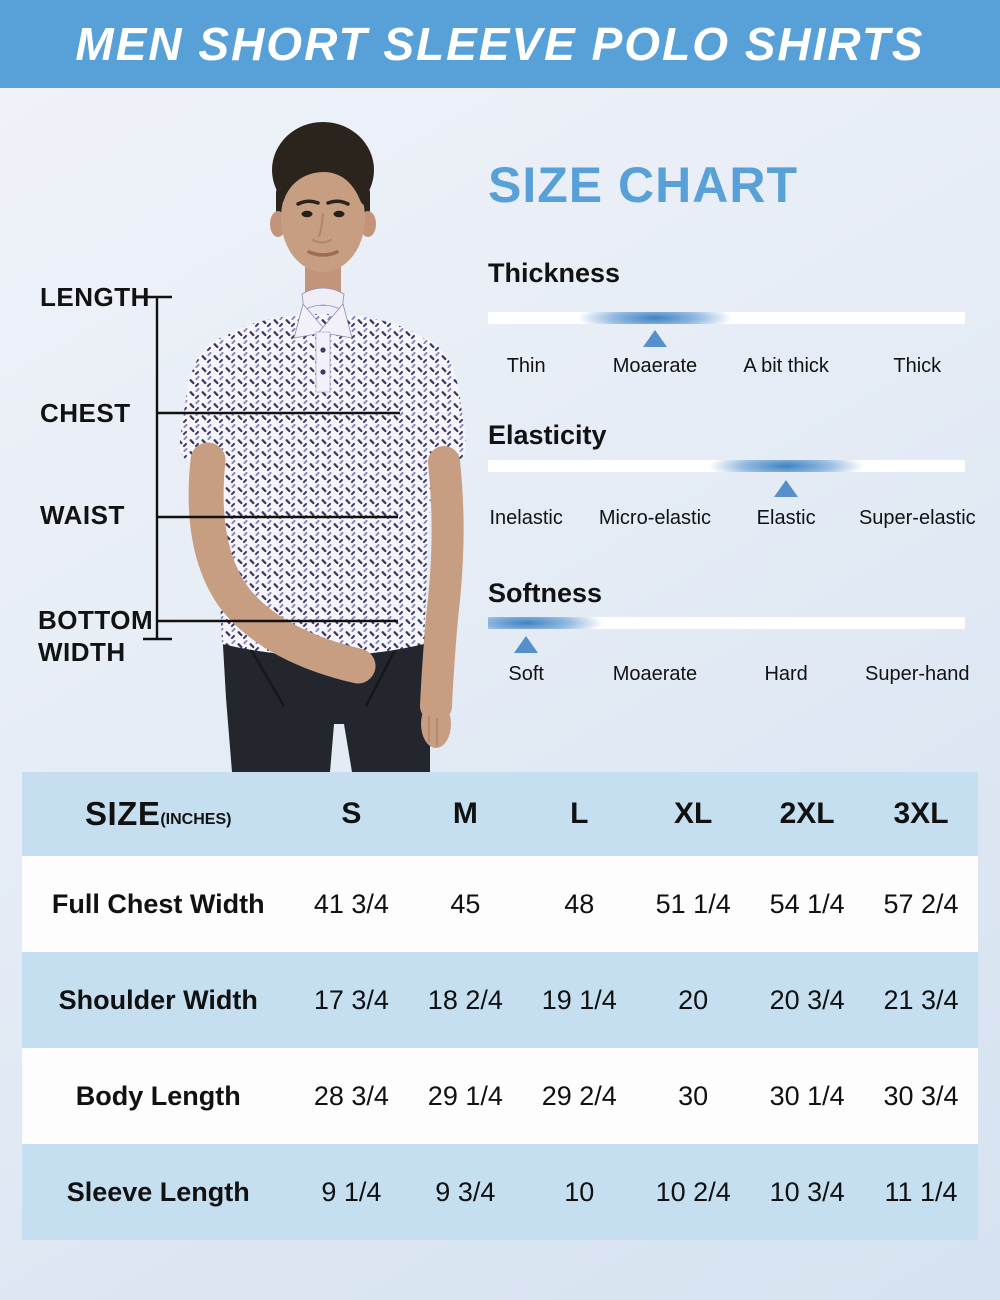  I want to click on cell-value: 45, so click(465, 903).